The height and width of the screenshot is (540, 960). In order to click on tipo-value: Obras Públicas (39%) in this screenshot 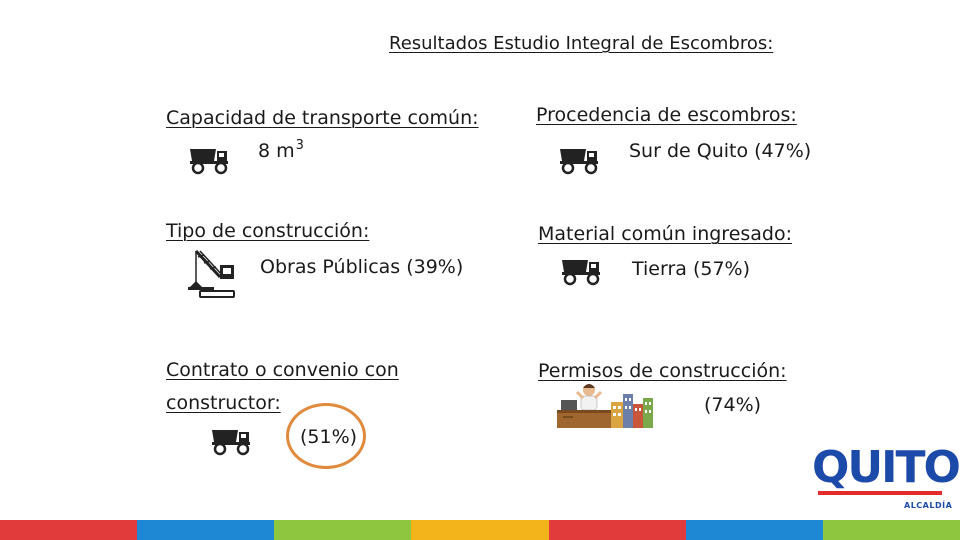, I will do `click(362, 267)`.